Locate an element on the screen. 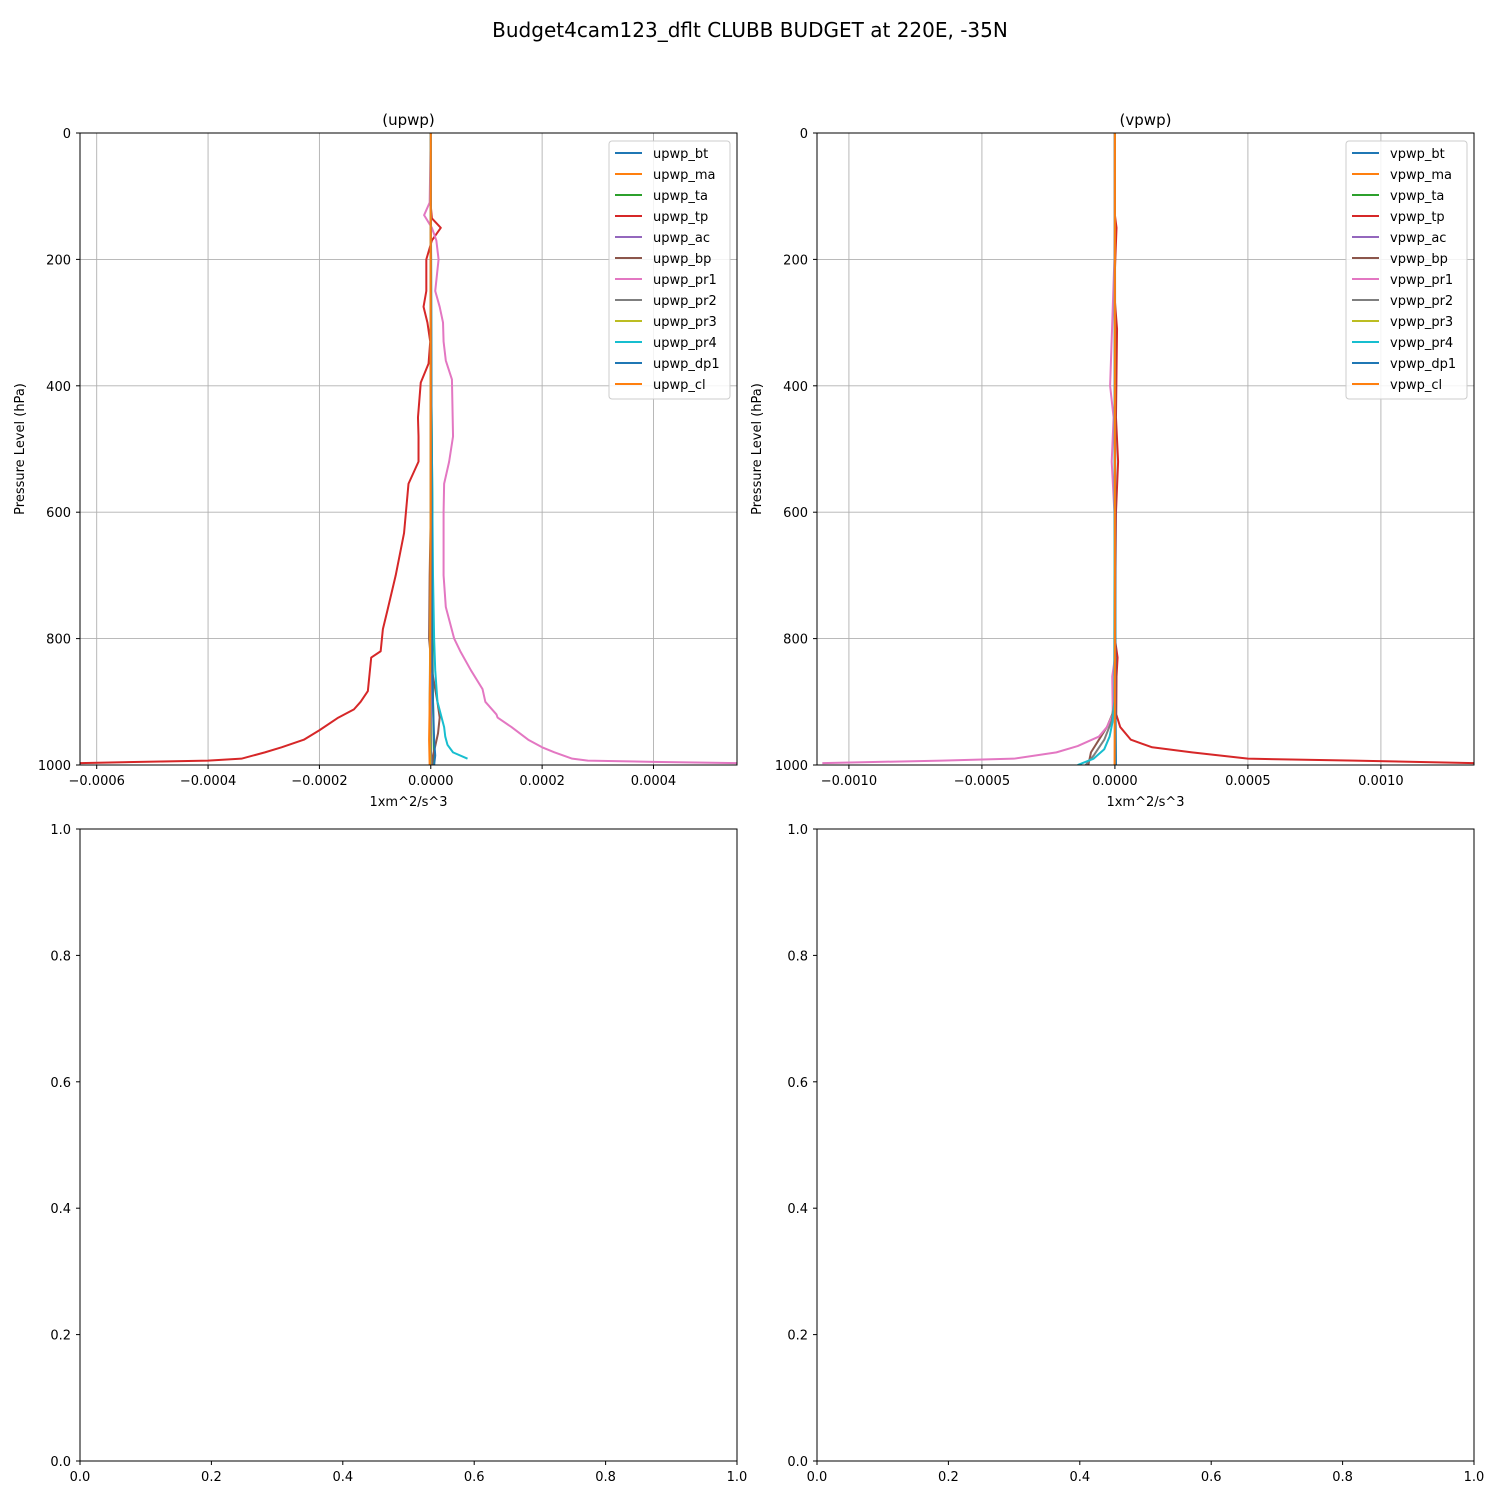 The width and height of the screenshot is (1500, 1500). legend-entry: upwp_ac is located at coordinates (662, 238).